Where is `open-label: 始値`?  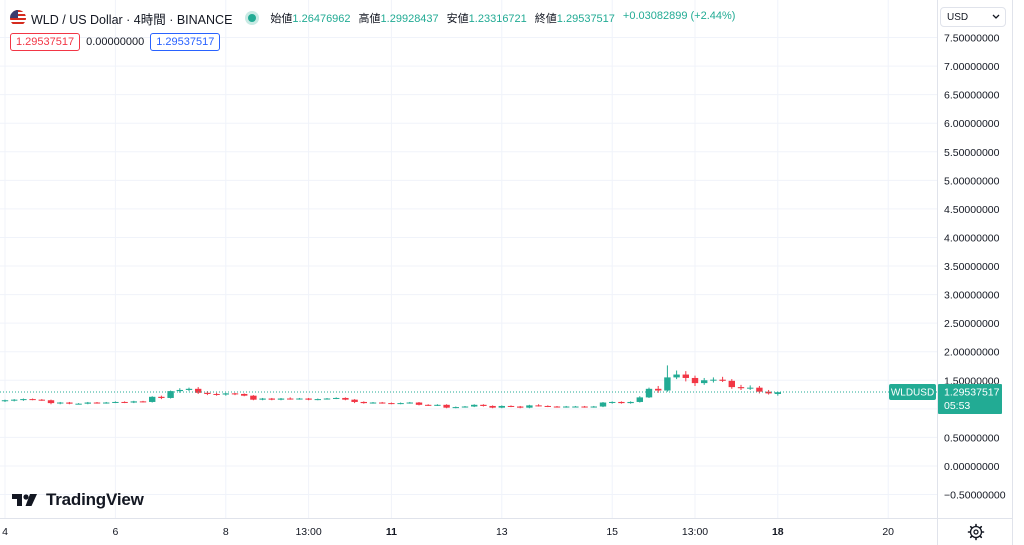 open-label: 始値 is located at coordinates (281, 19).